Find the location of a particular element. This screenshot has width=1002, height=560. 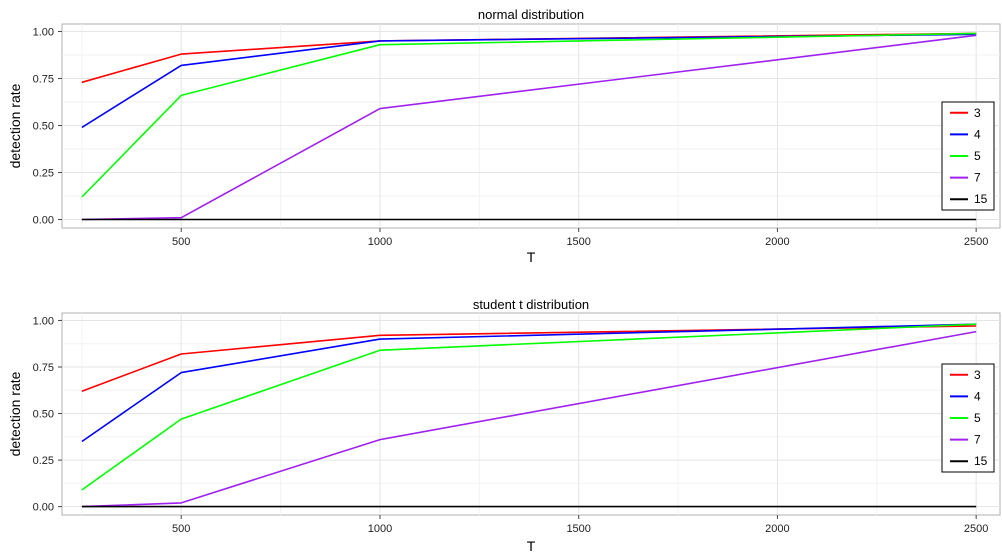

chart-title: student t distribution is located at coordinates (531, 304).